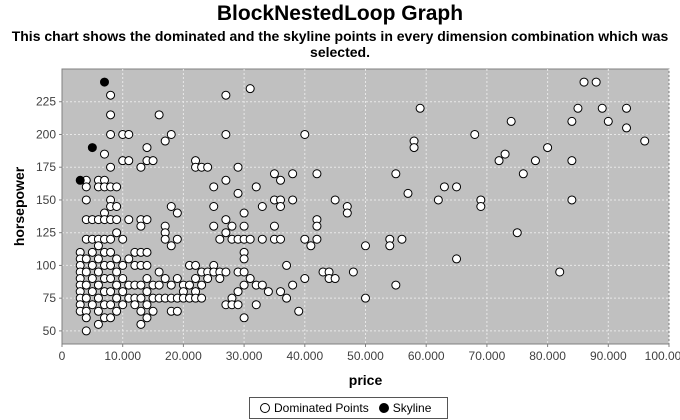 The image size is (680, 420). Describe the element at coordinates (19, 206) in the screenshot. I see `y-axis-label: horsepower` at that location.